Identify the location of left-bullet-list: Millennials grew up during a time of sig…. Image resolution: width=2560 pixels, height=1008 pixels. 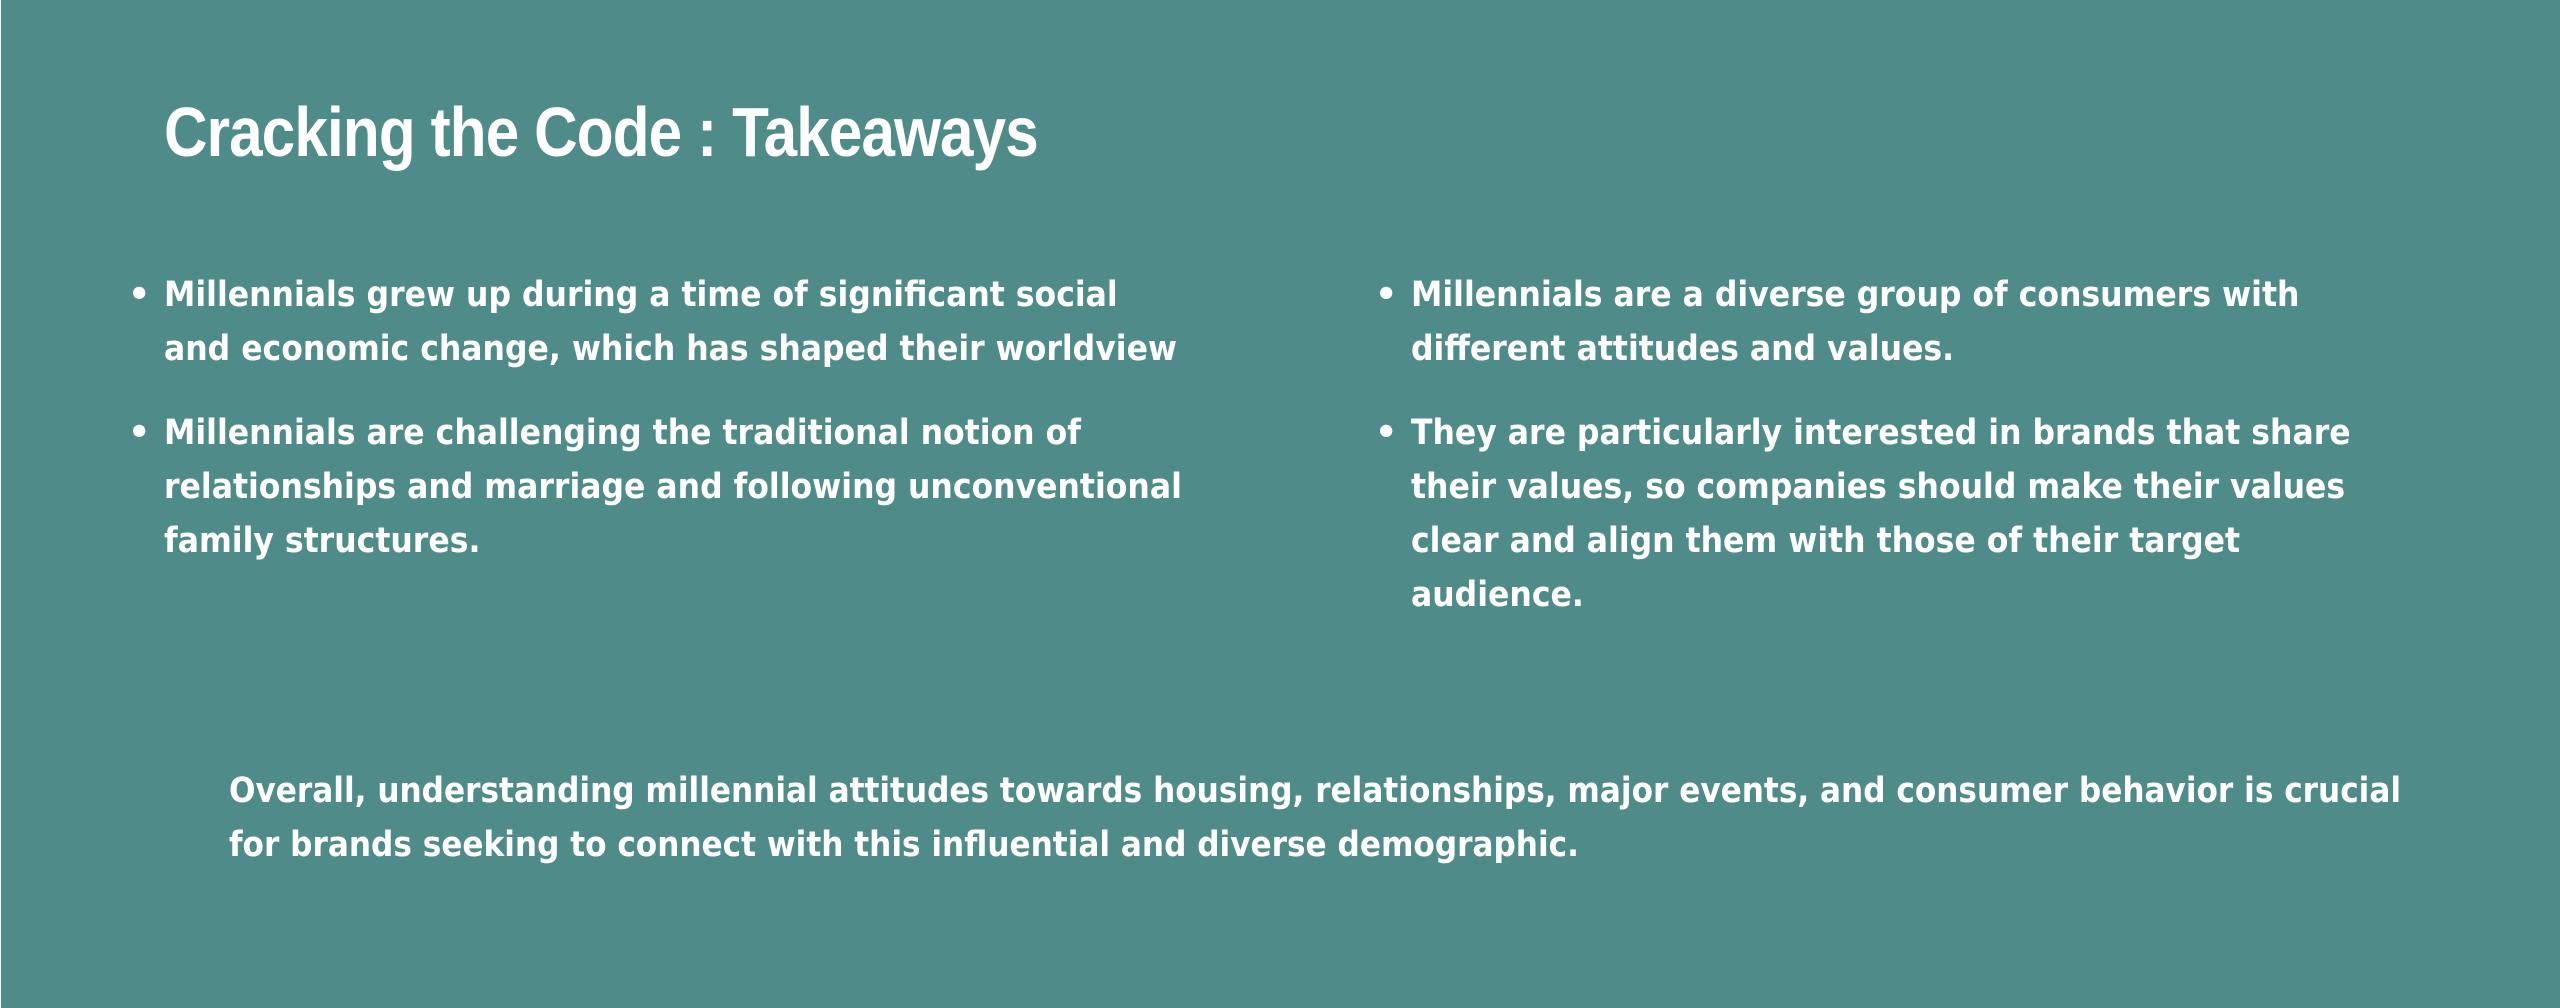
(656, 433).